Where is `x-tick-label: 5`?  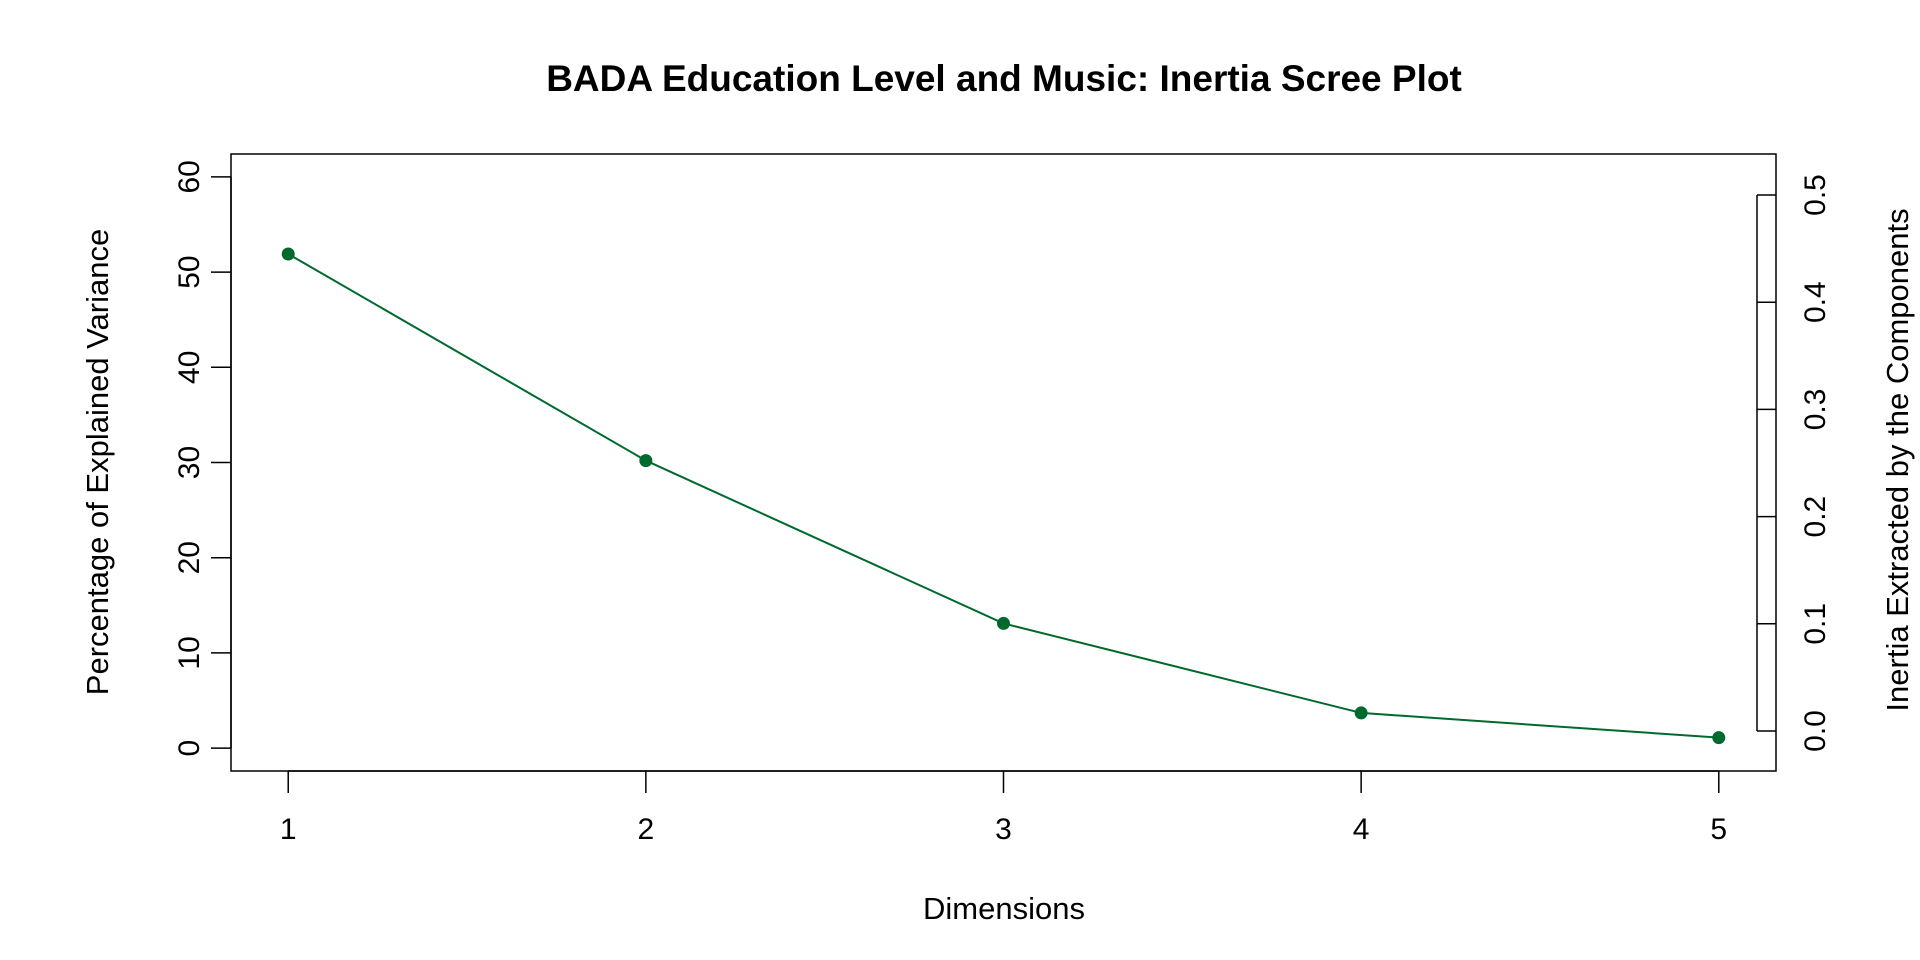
x-tick-label: 5 is located at coordinates (1718, 829).